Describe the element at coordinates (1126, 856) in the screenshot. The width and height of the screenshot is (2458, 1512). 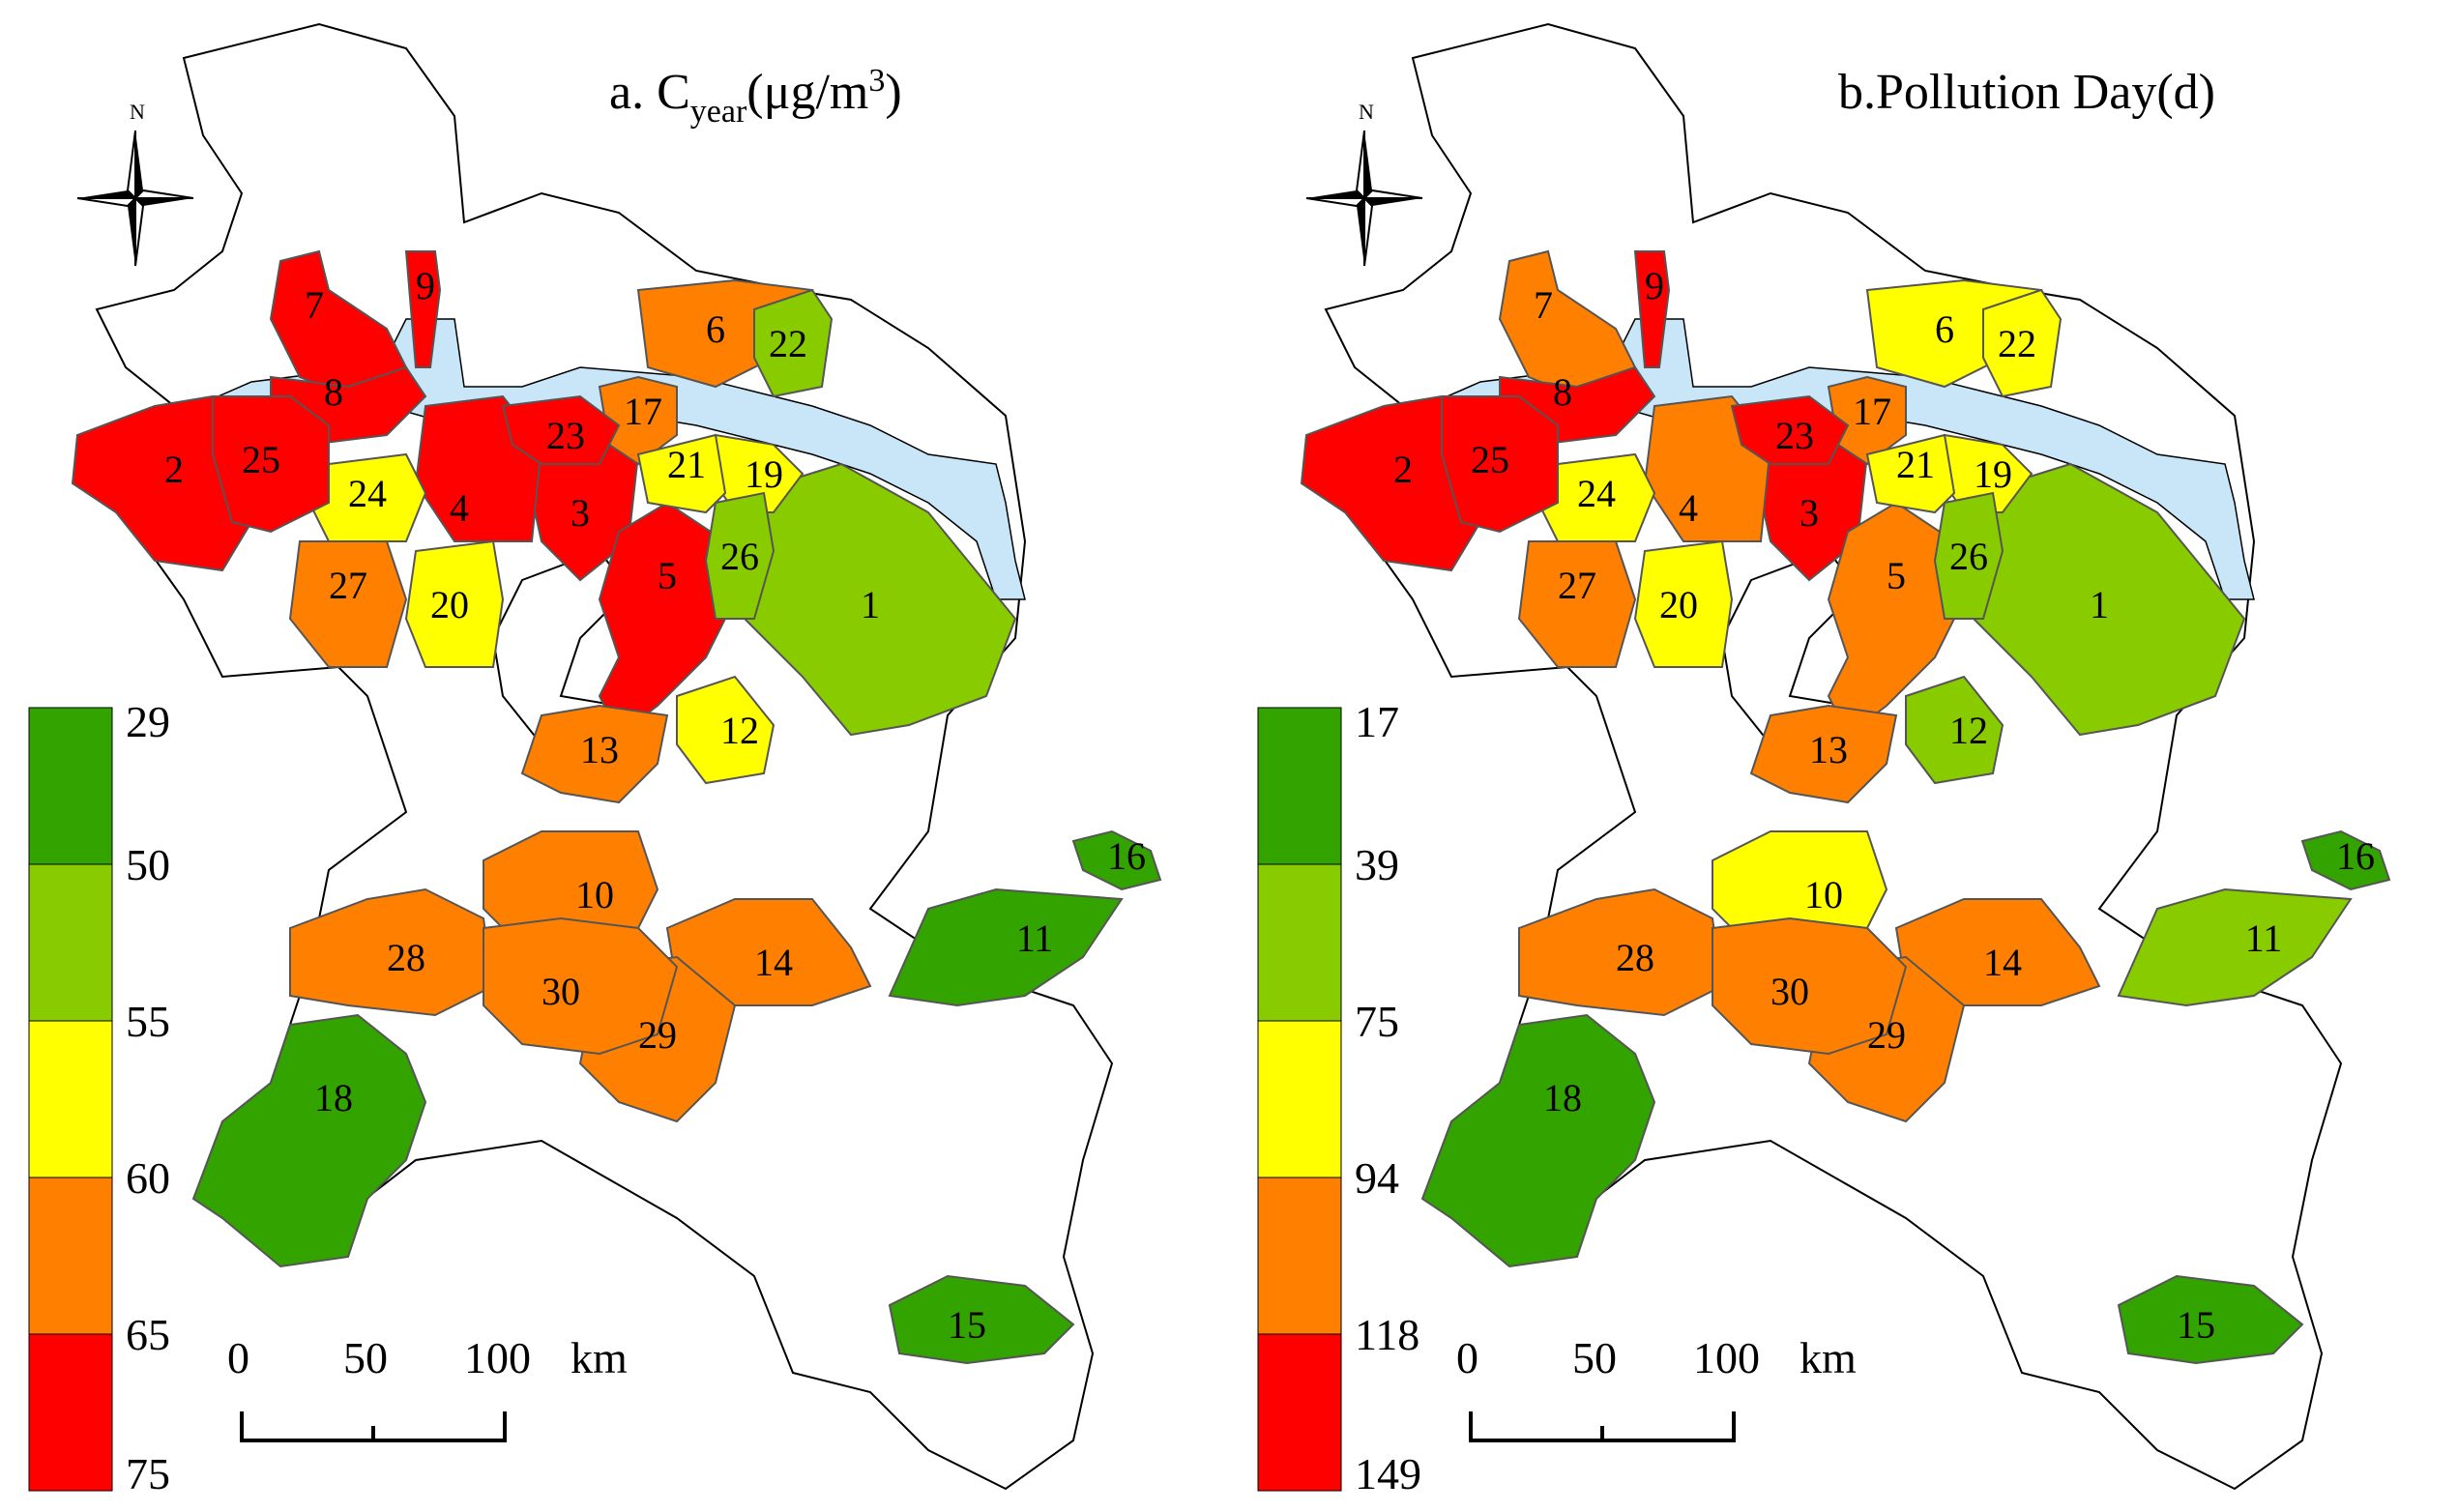
I see `region-label: 16` at that location.